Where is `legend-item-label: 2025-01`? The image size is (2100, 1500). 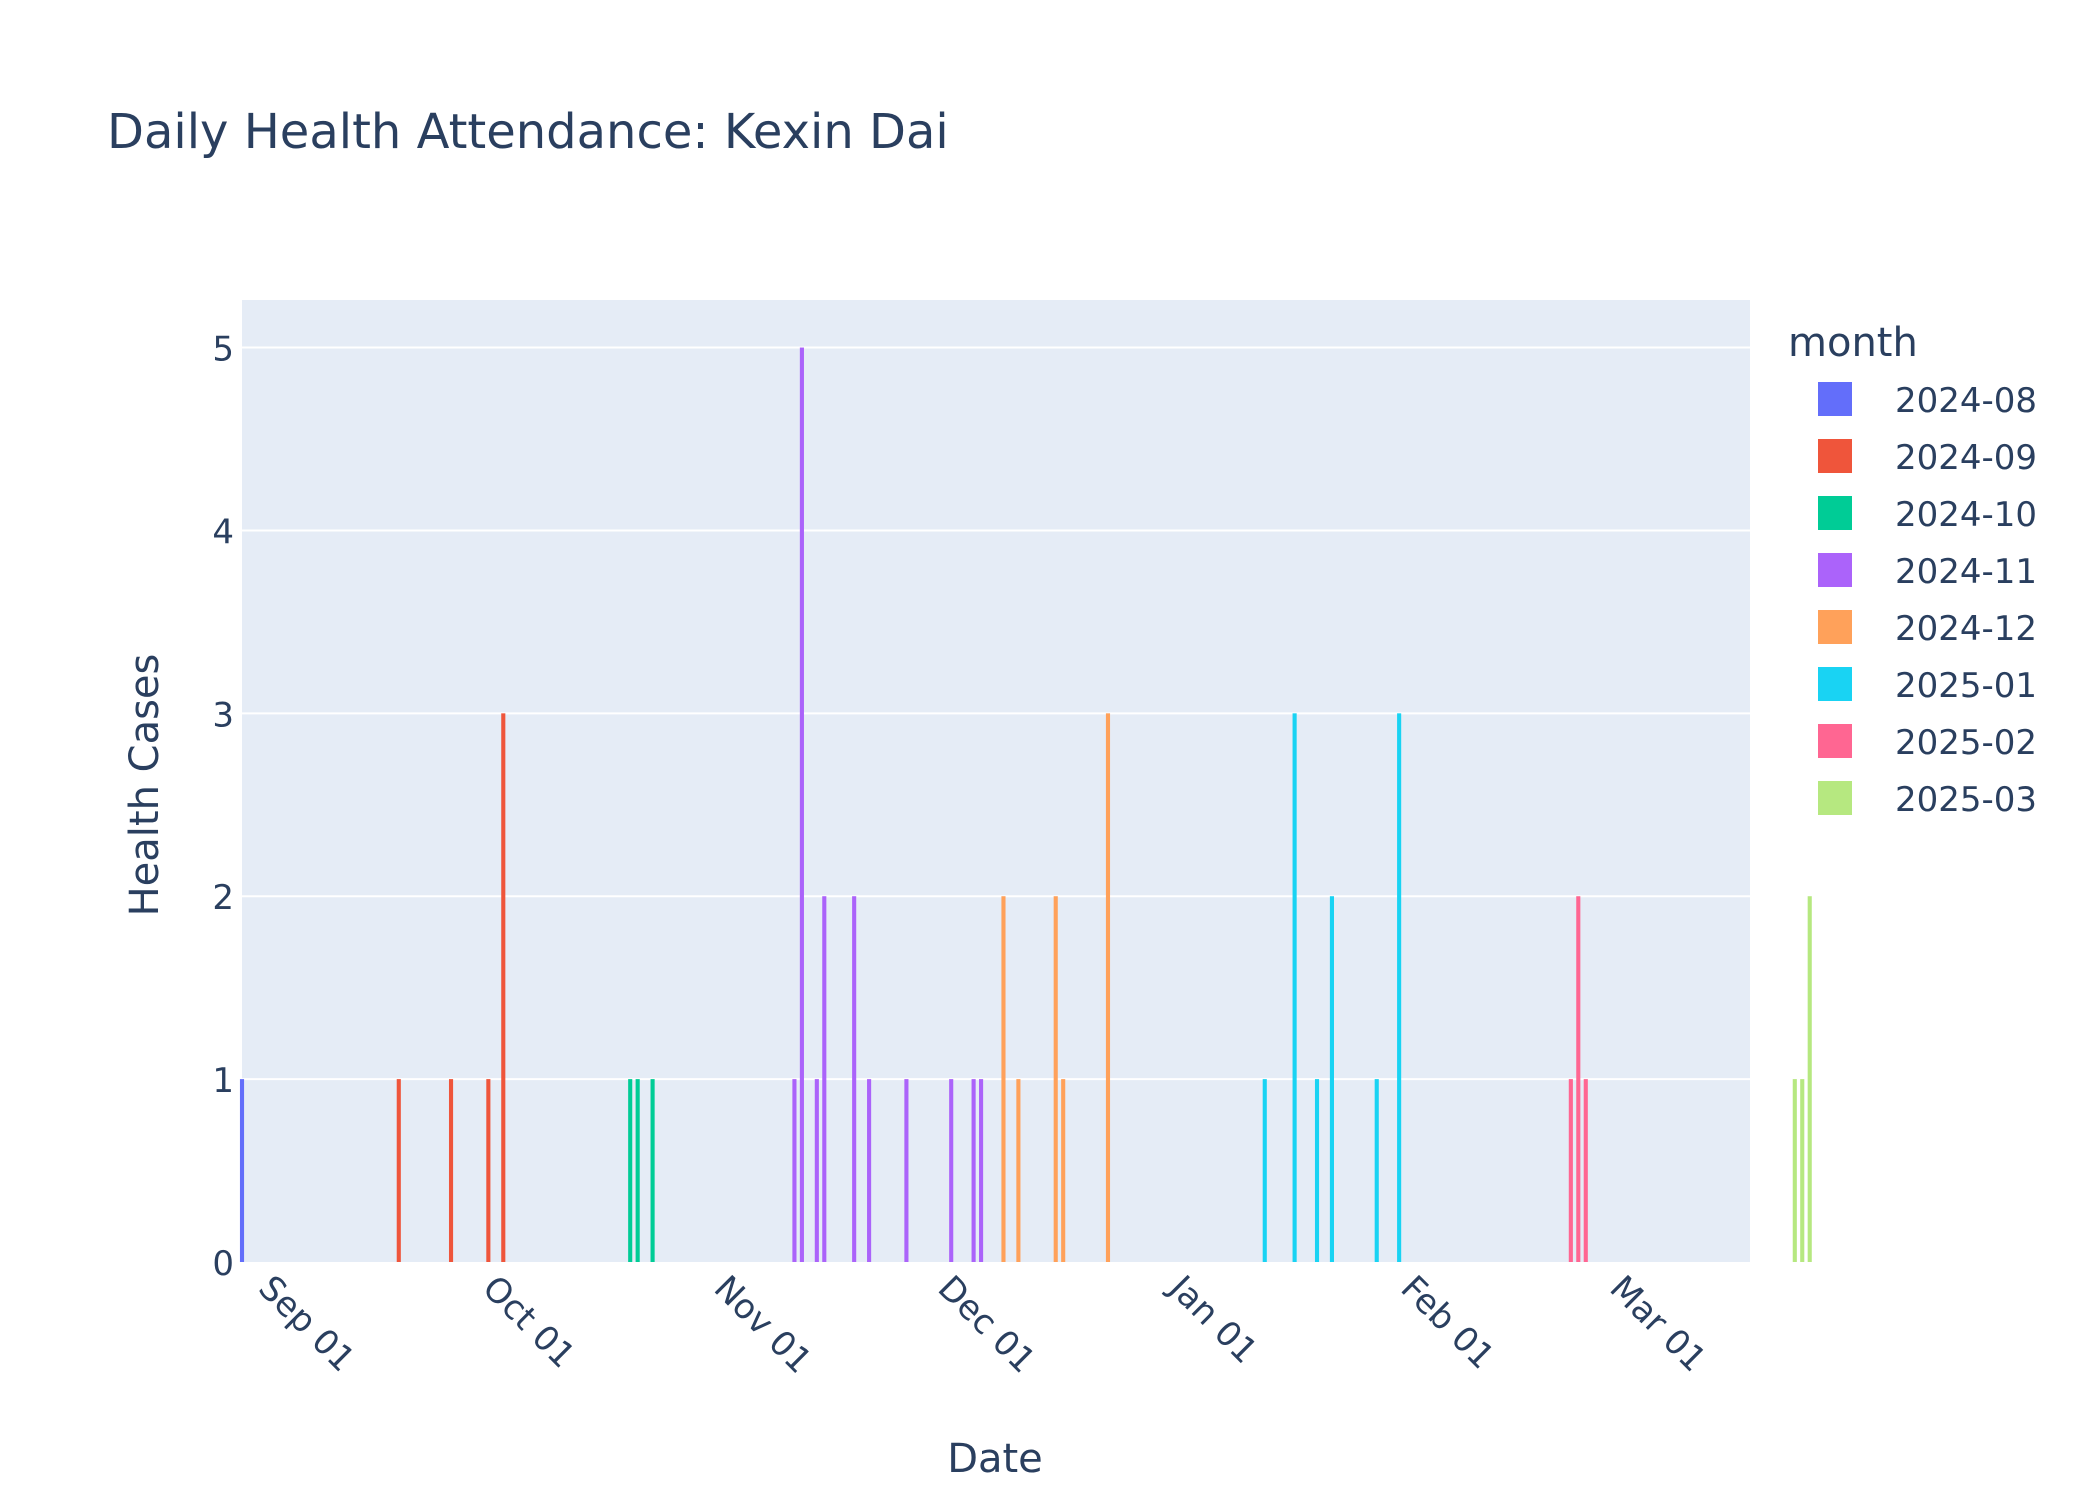
legend-item-label: 2025-01 is located at coordinates (1966, 686).